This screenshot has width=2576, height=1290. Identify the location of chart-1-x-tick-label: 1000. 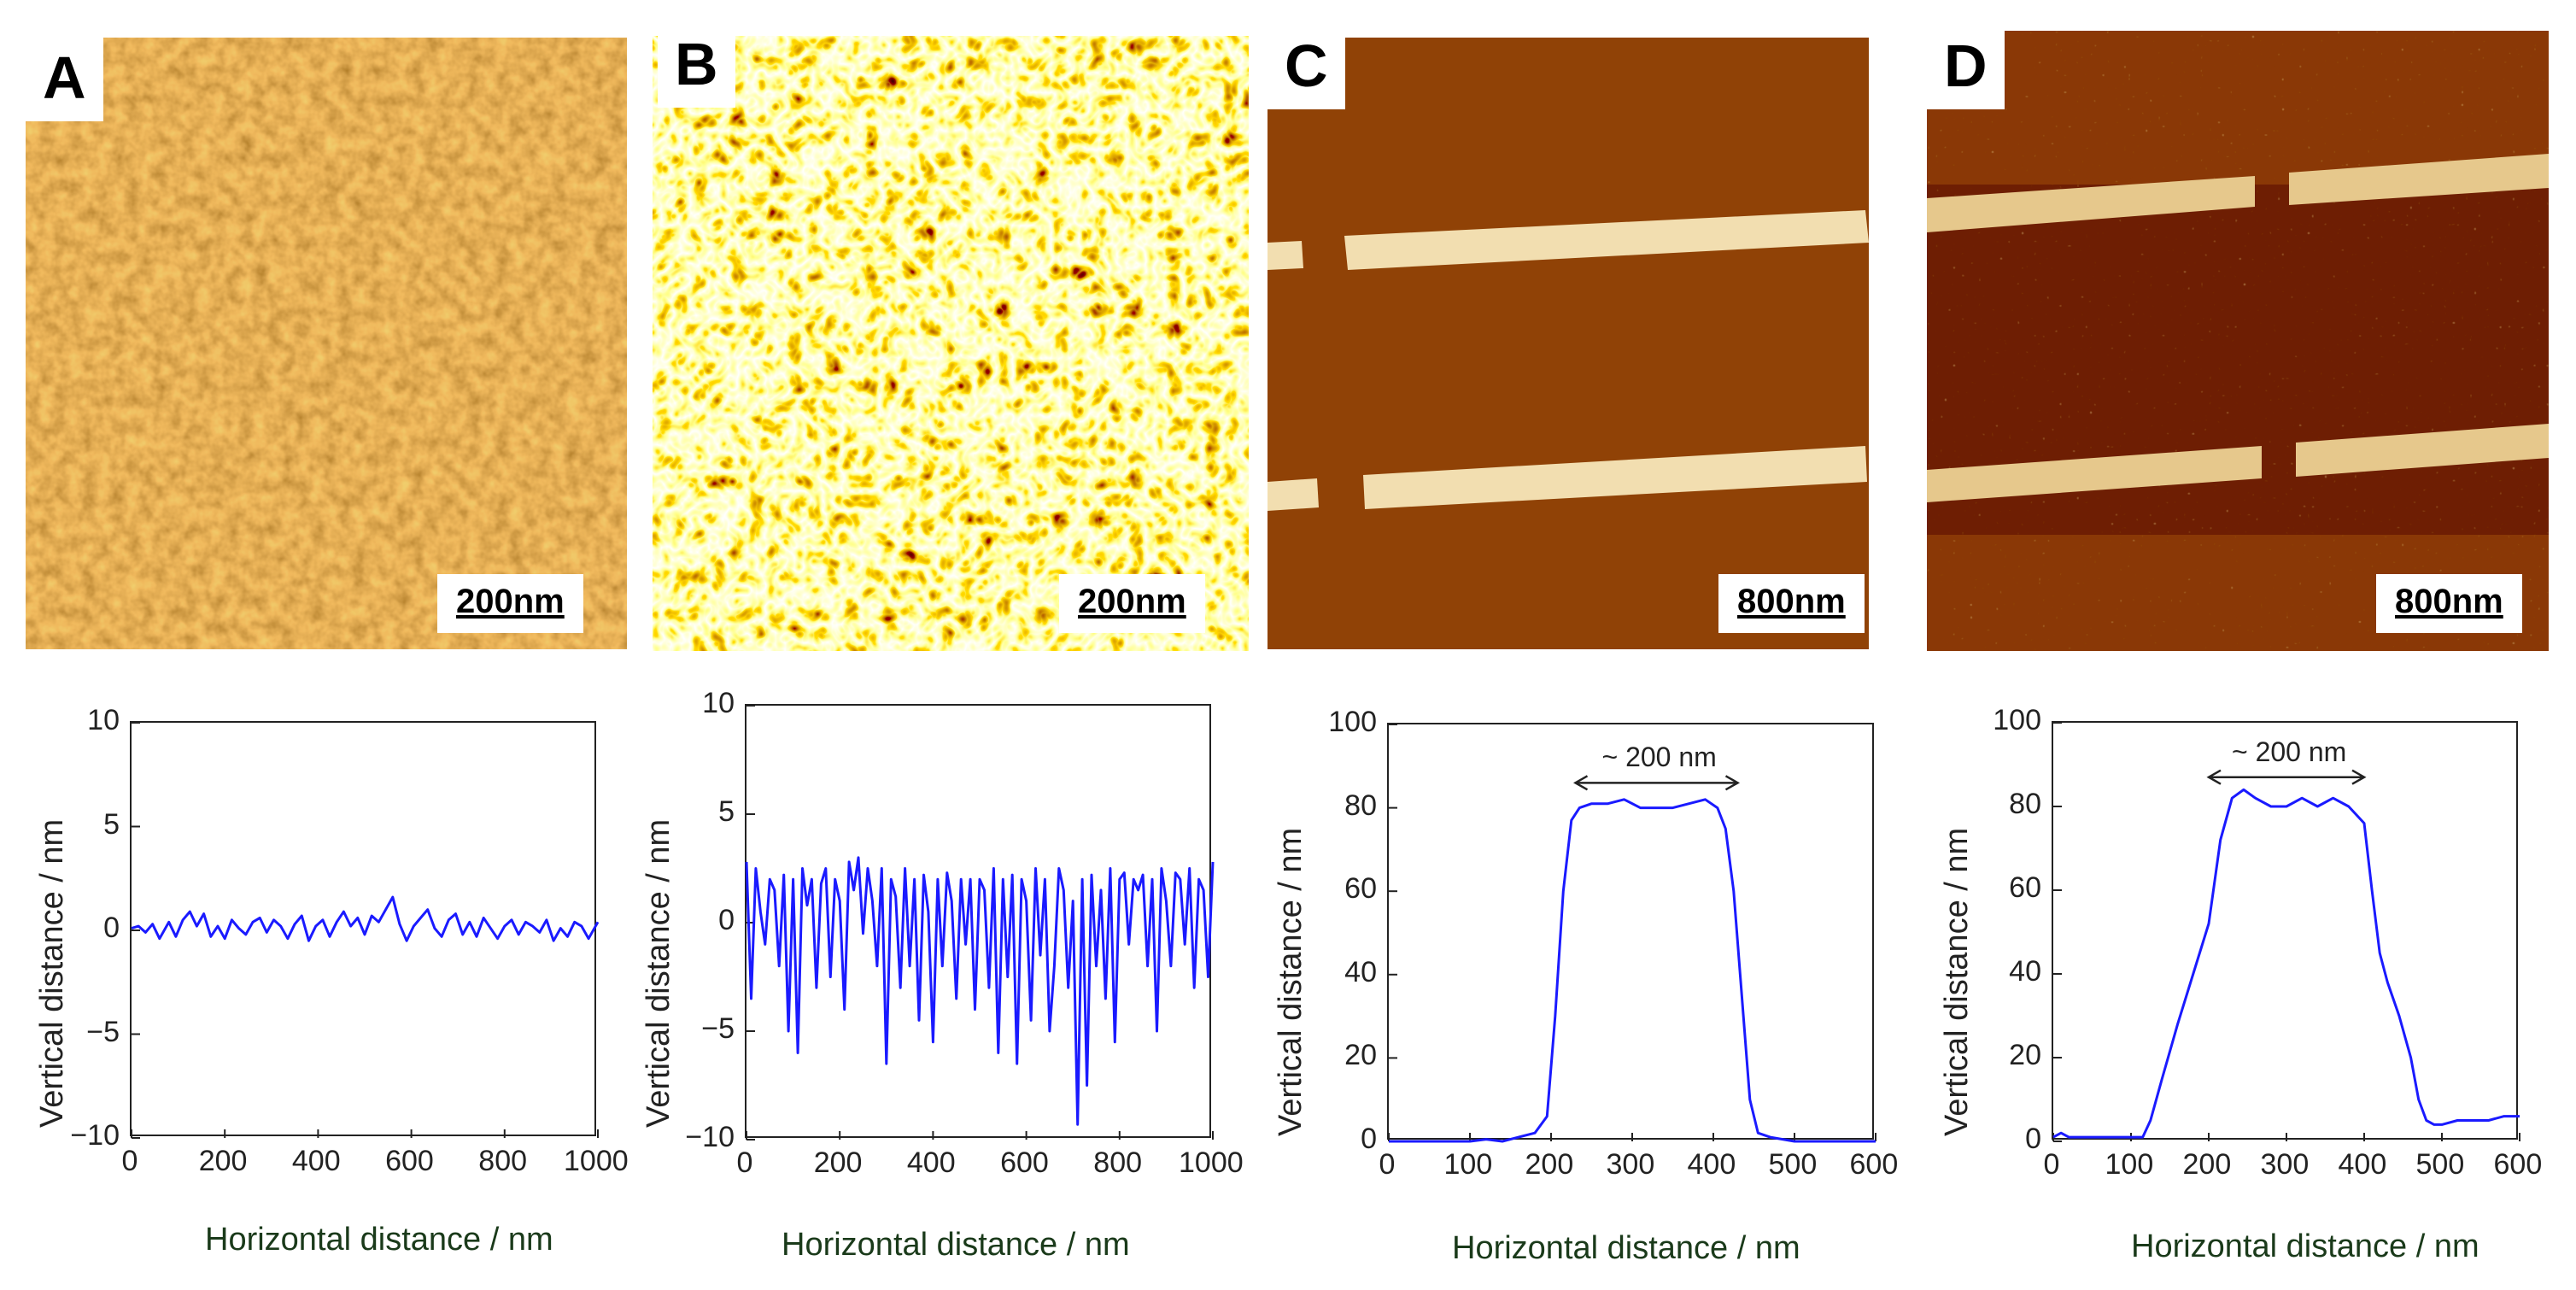
(1211, 1163).